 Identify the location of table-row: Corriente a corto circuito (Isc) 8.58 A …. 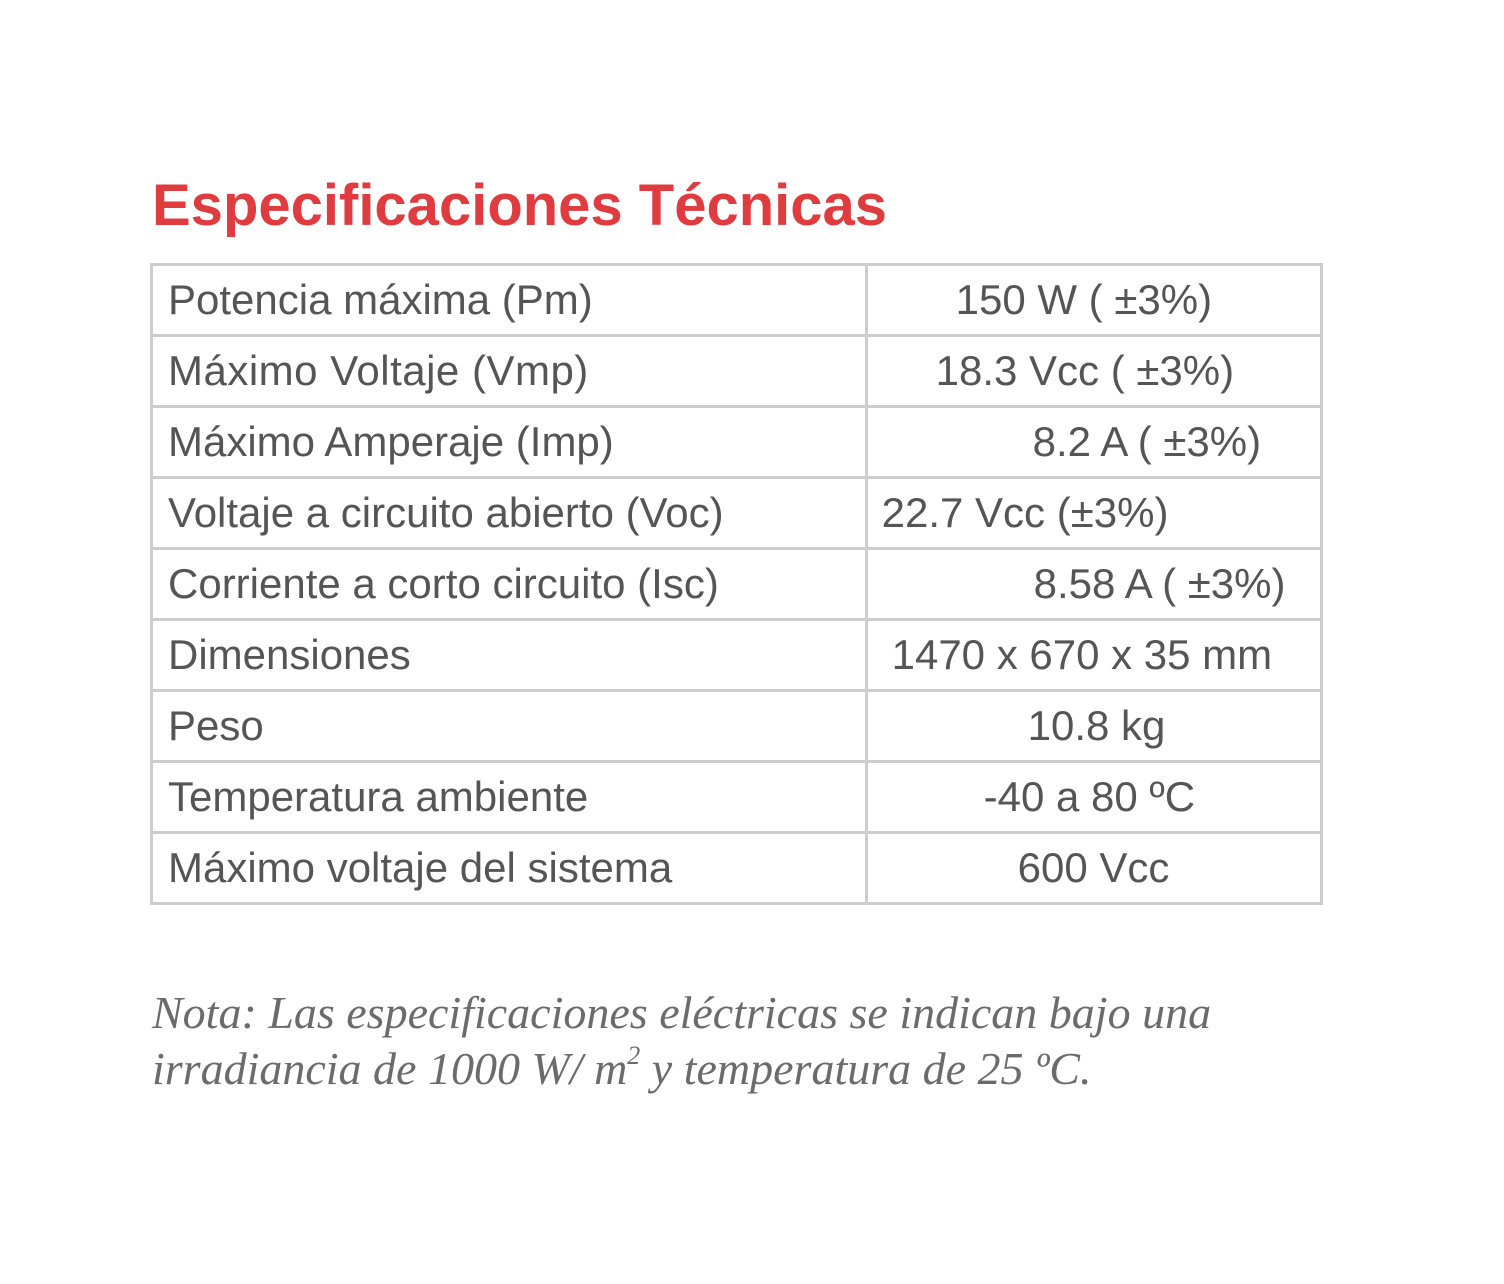
(737, 584).